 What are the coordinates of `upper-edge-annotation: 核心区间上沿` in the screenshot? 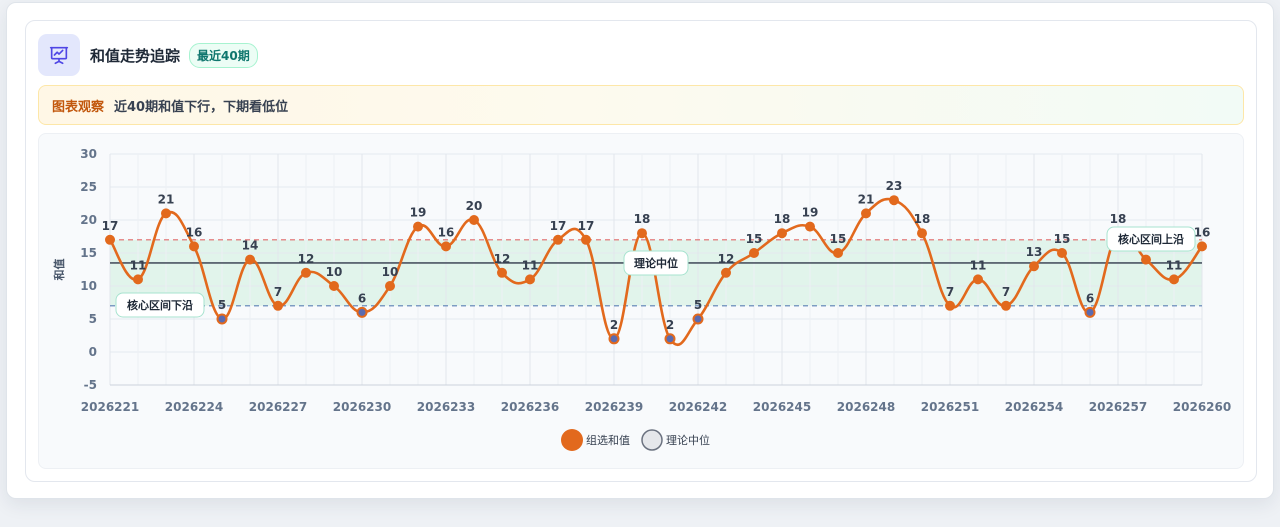 It's located at (1151, 239).